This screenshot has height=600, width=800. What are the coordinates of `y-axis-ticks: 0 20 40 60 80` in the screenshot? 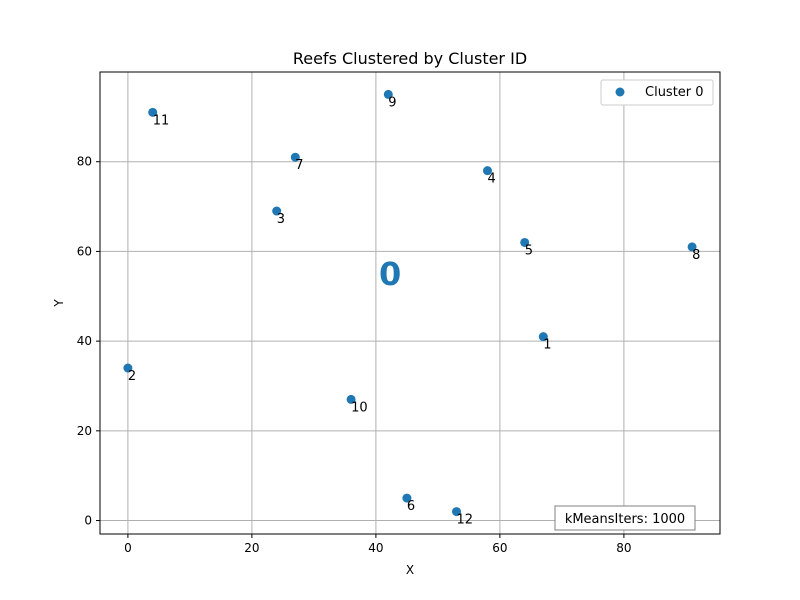 It's located at (88, 341).